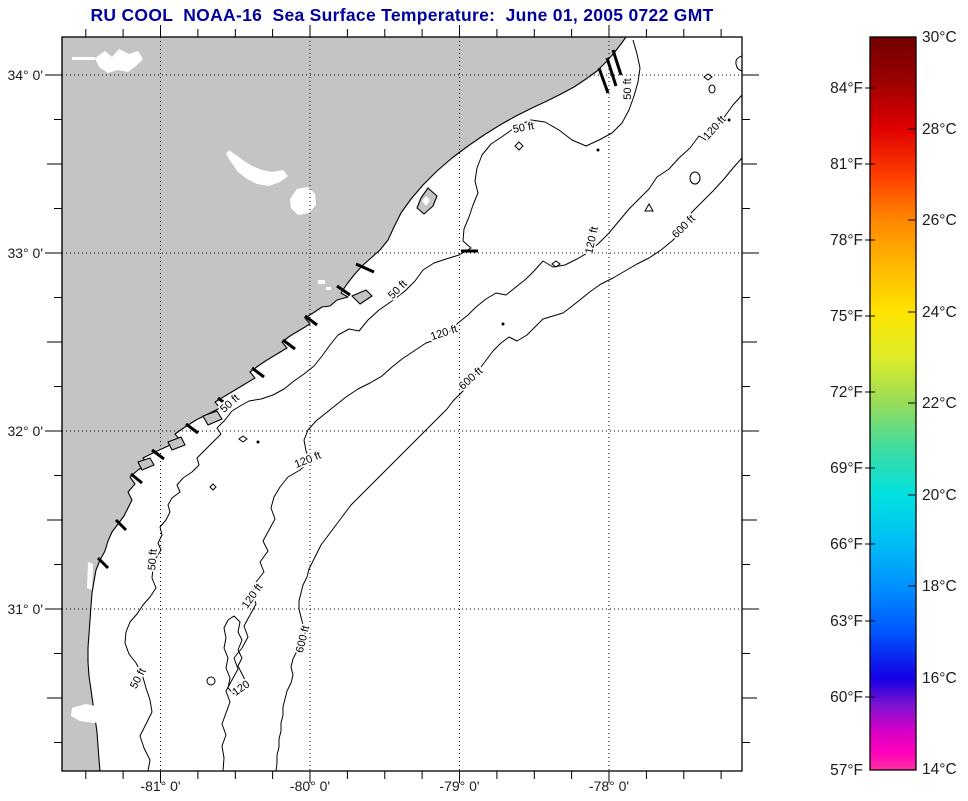 The width and height of the screenshot is (968, 801). What do you see at coordinates (846, 544) in the screenshot?
I see `fahrenheit-label: 66°F` at bounding box center [846, 544].